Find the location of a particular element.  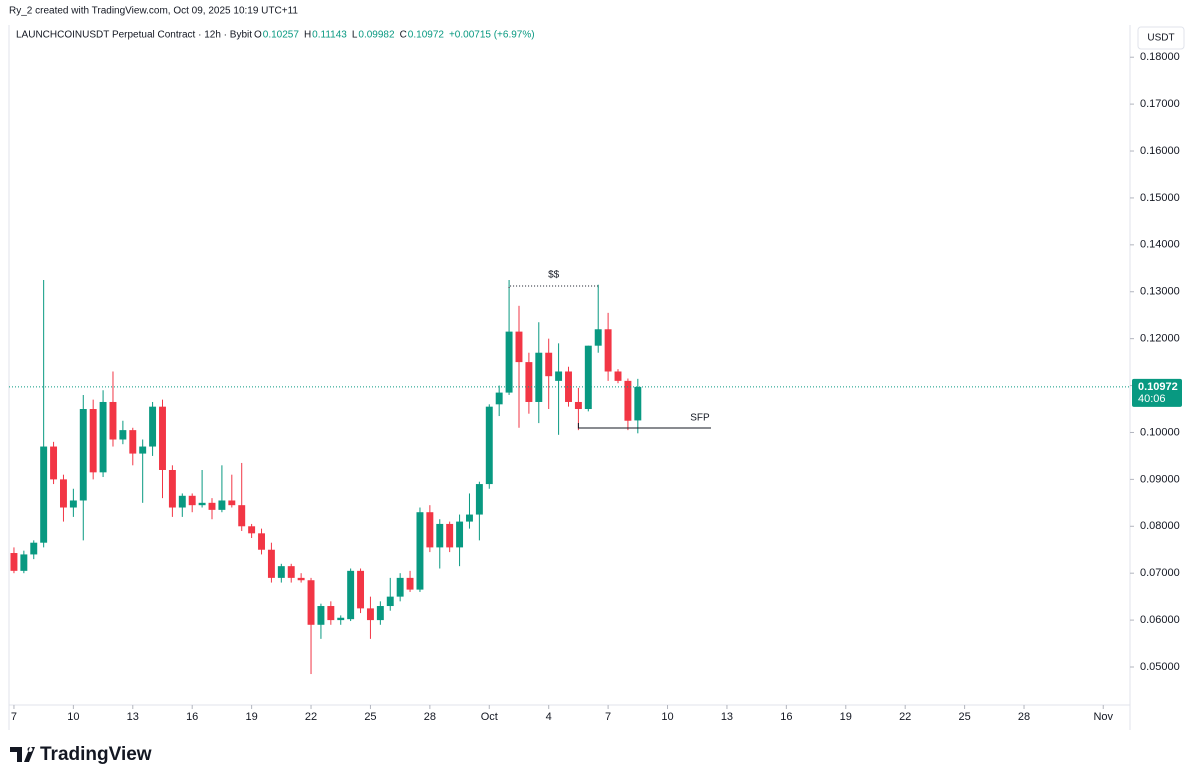

ohlc-value: 0.10972 is located at coordinates (426, 35).